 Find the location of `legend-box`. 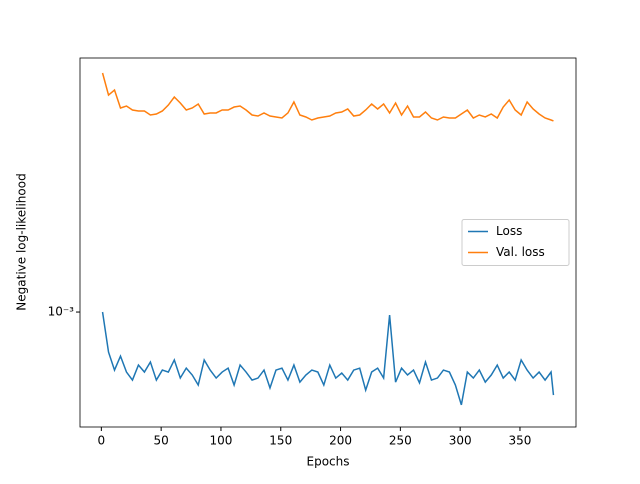

legend-box is located at coordinates (515, 242).